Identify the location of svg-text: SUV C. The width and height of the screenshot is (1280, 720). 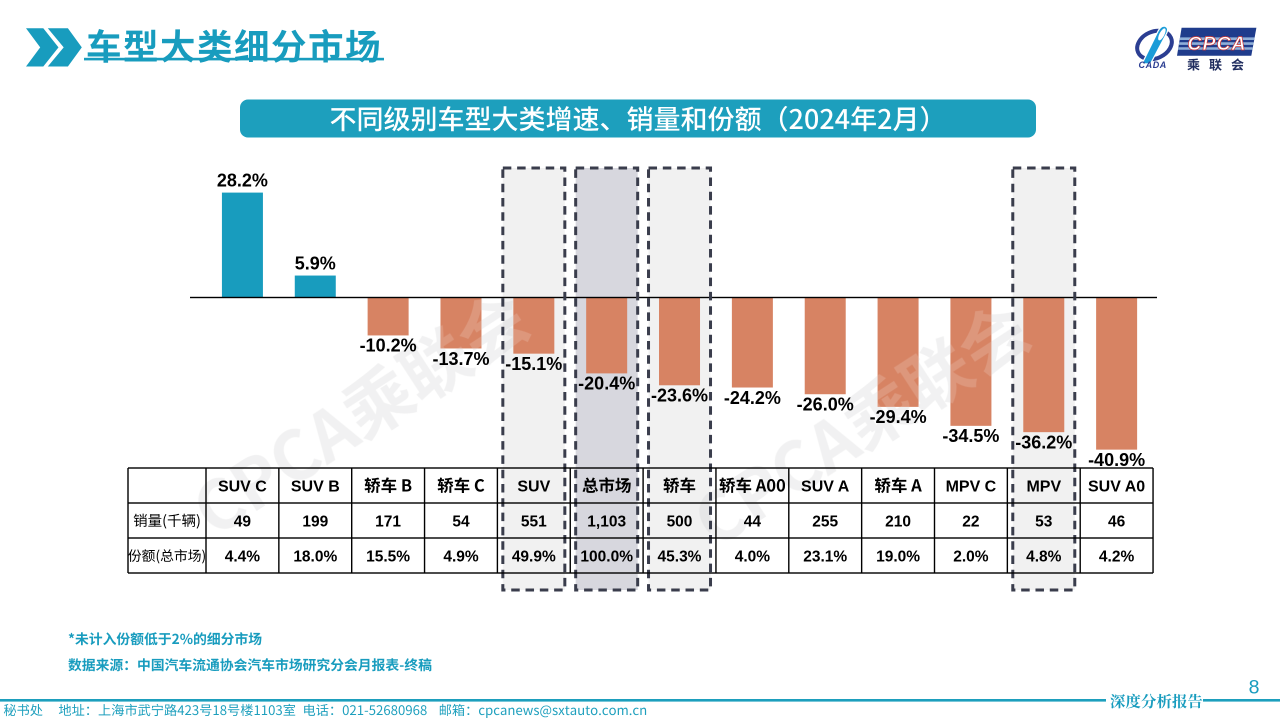
(242, 487).